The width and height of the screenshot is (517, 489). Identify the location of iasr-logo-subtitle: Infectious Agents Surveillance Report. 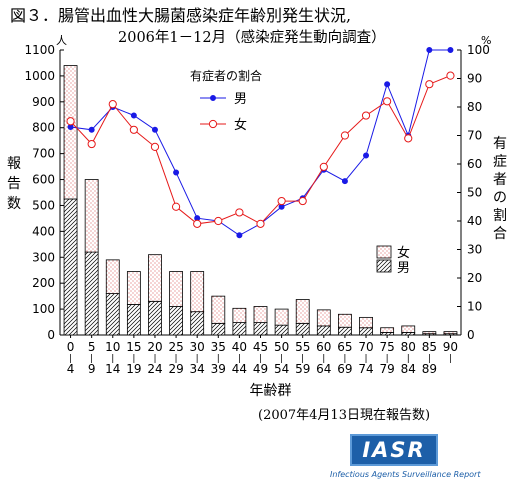
(405, 474).